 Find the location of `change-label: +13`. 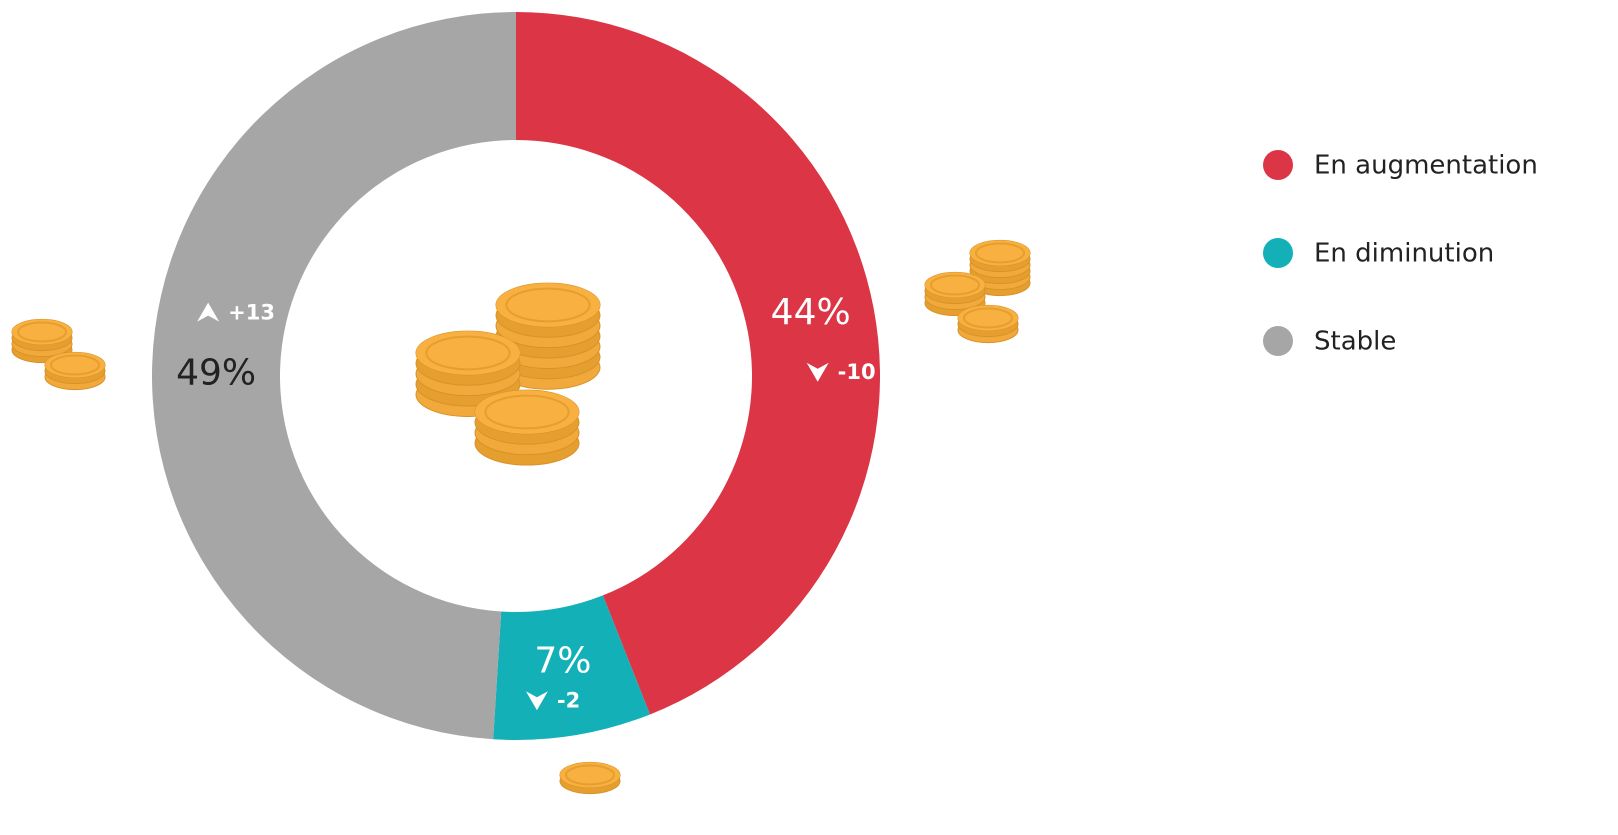

change-label: +13 is located at coordinates (251, 313).